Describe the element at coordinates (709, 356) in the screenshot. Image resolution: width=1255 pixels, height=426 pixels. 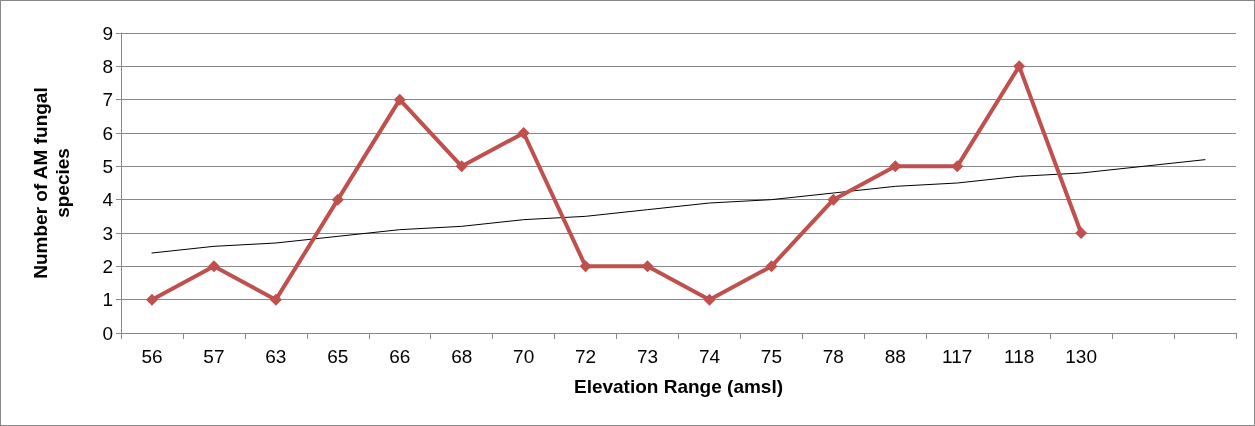
I see `x-tick-label: 74` at that location.